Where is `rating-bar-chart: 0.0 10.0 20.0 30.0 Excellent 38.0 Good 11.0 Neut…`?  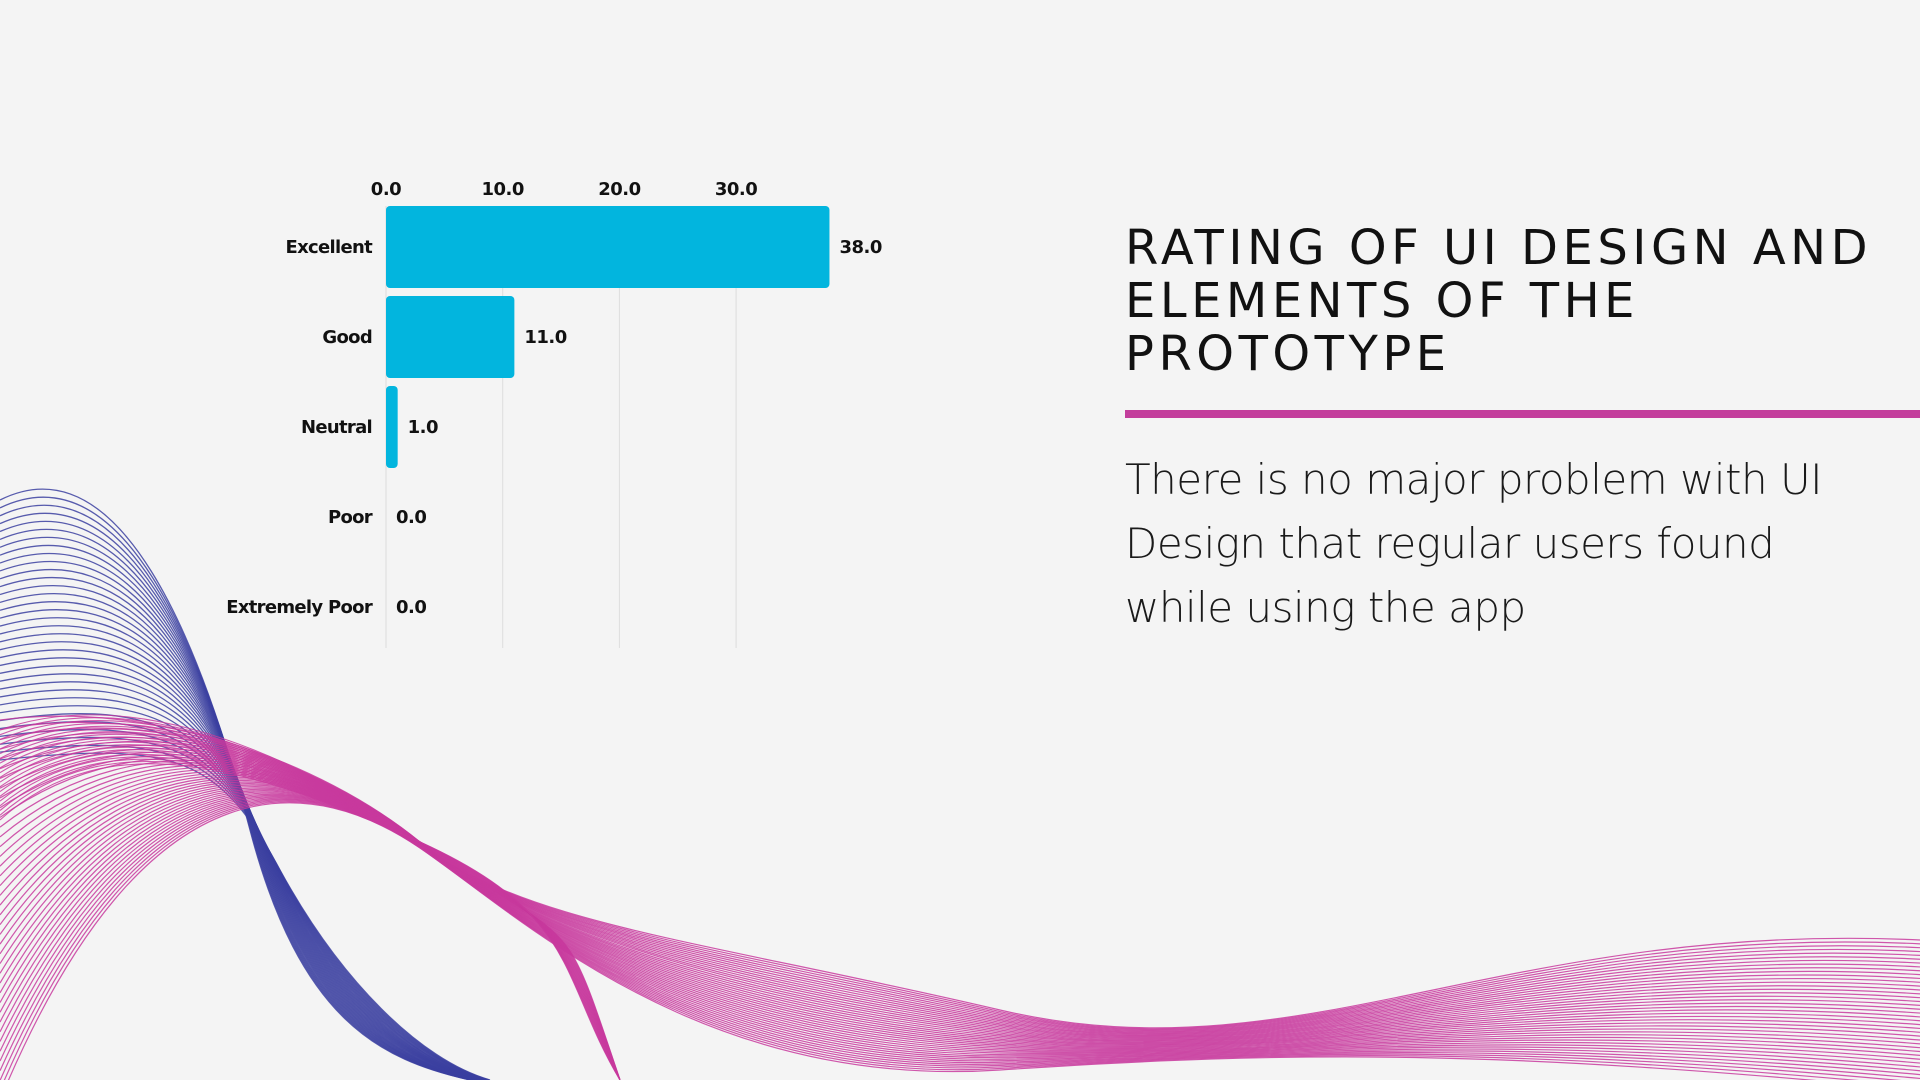 rating-bar-chart: 0.0 10.0 20.0 30.0 Excellent 38.0 Good 11.0 Neut… is located at coordinates (554, 413).